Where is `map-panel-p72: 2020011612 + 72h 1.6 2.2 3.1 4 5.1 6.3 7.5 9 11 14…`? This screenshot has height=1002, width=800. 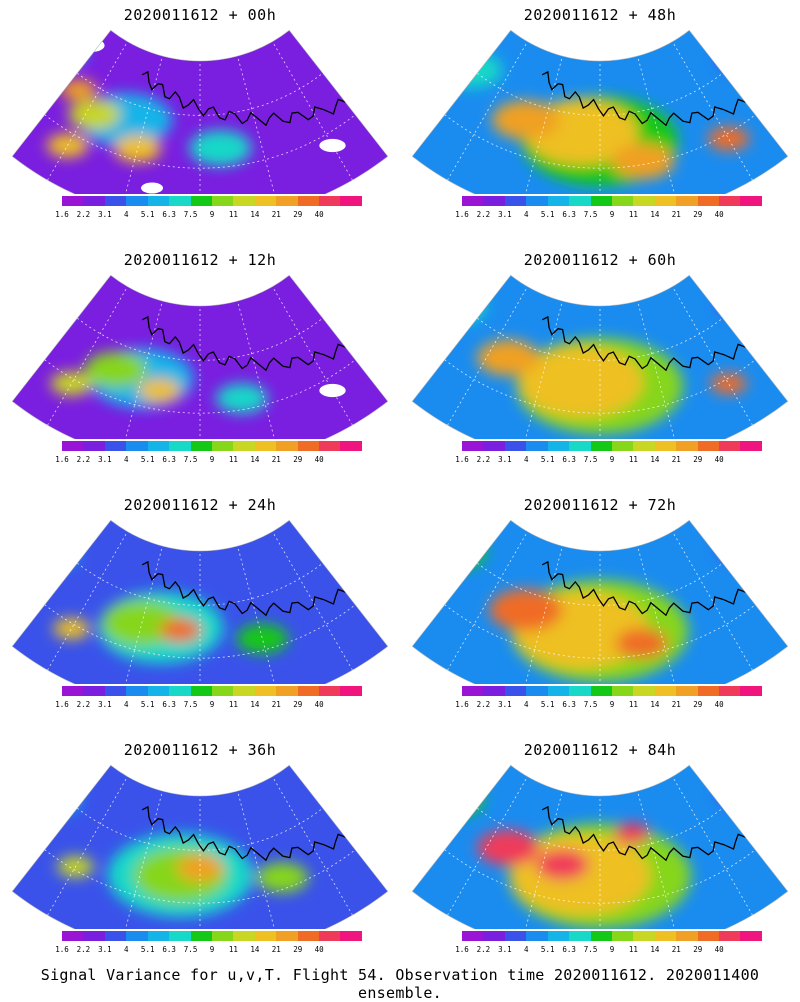
map-panel-p72: 2020011612 + 72h 1.6 2.2 3.1 4 5.1 6.3 7.5 9 11 14… is located at coordinates (600, 612).